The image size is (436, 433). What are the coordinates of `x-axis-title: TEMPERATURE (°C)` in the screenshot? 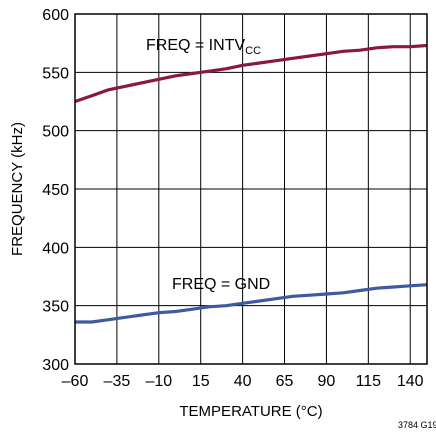 It's located at (250, 411).